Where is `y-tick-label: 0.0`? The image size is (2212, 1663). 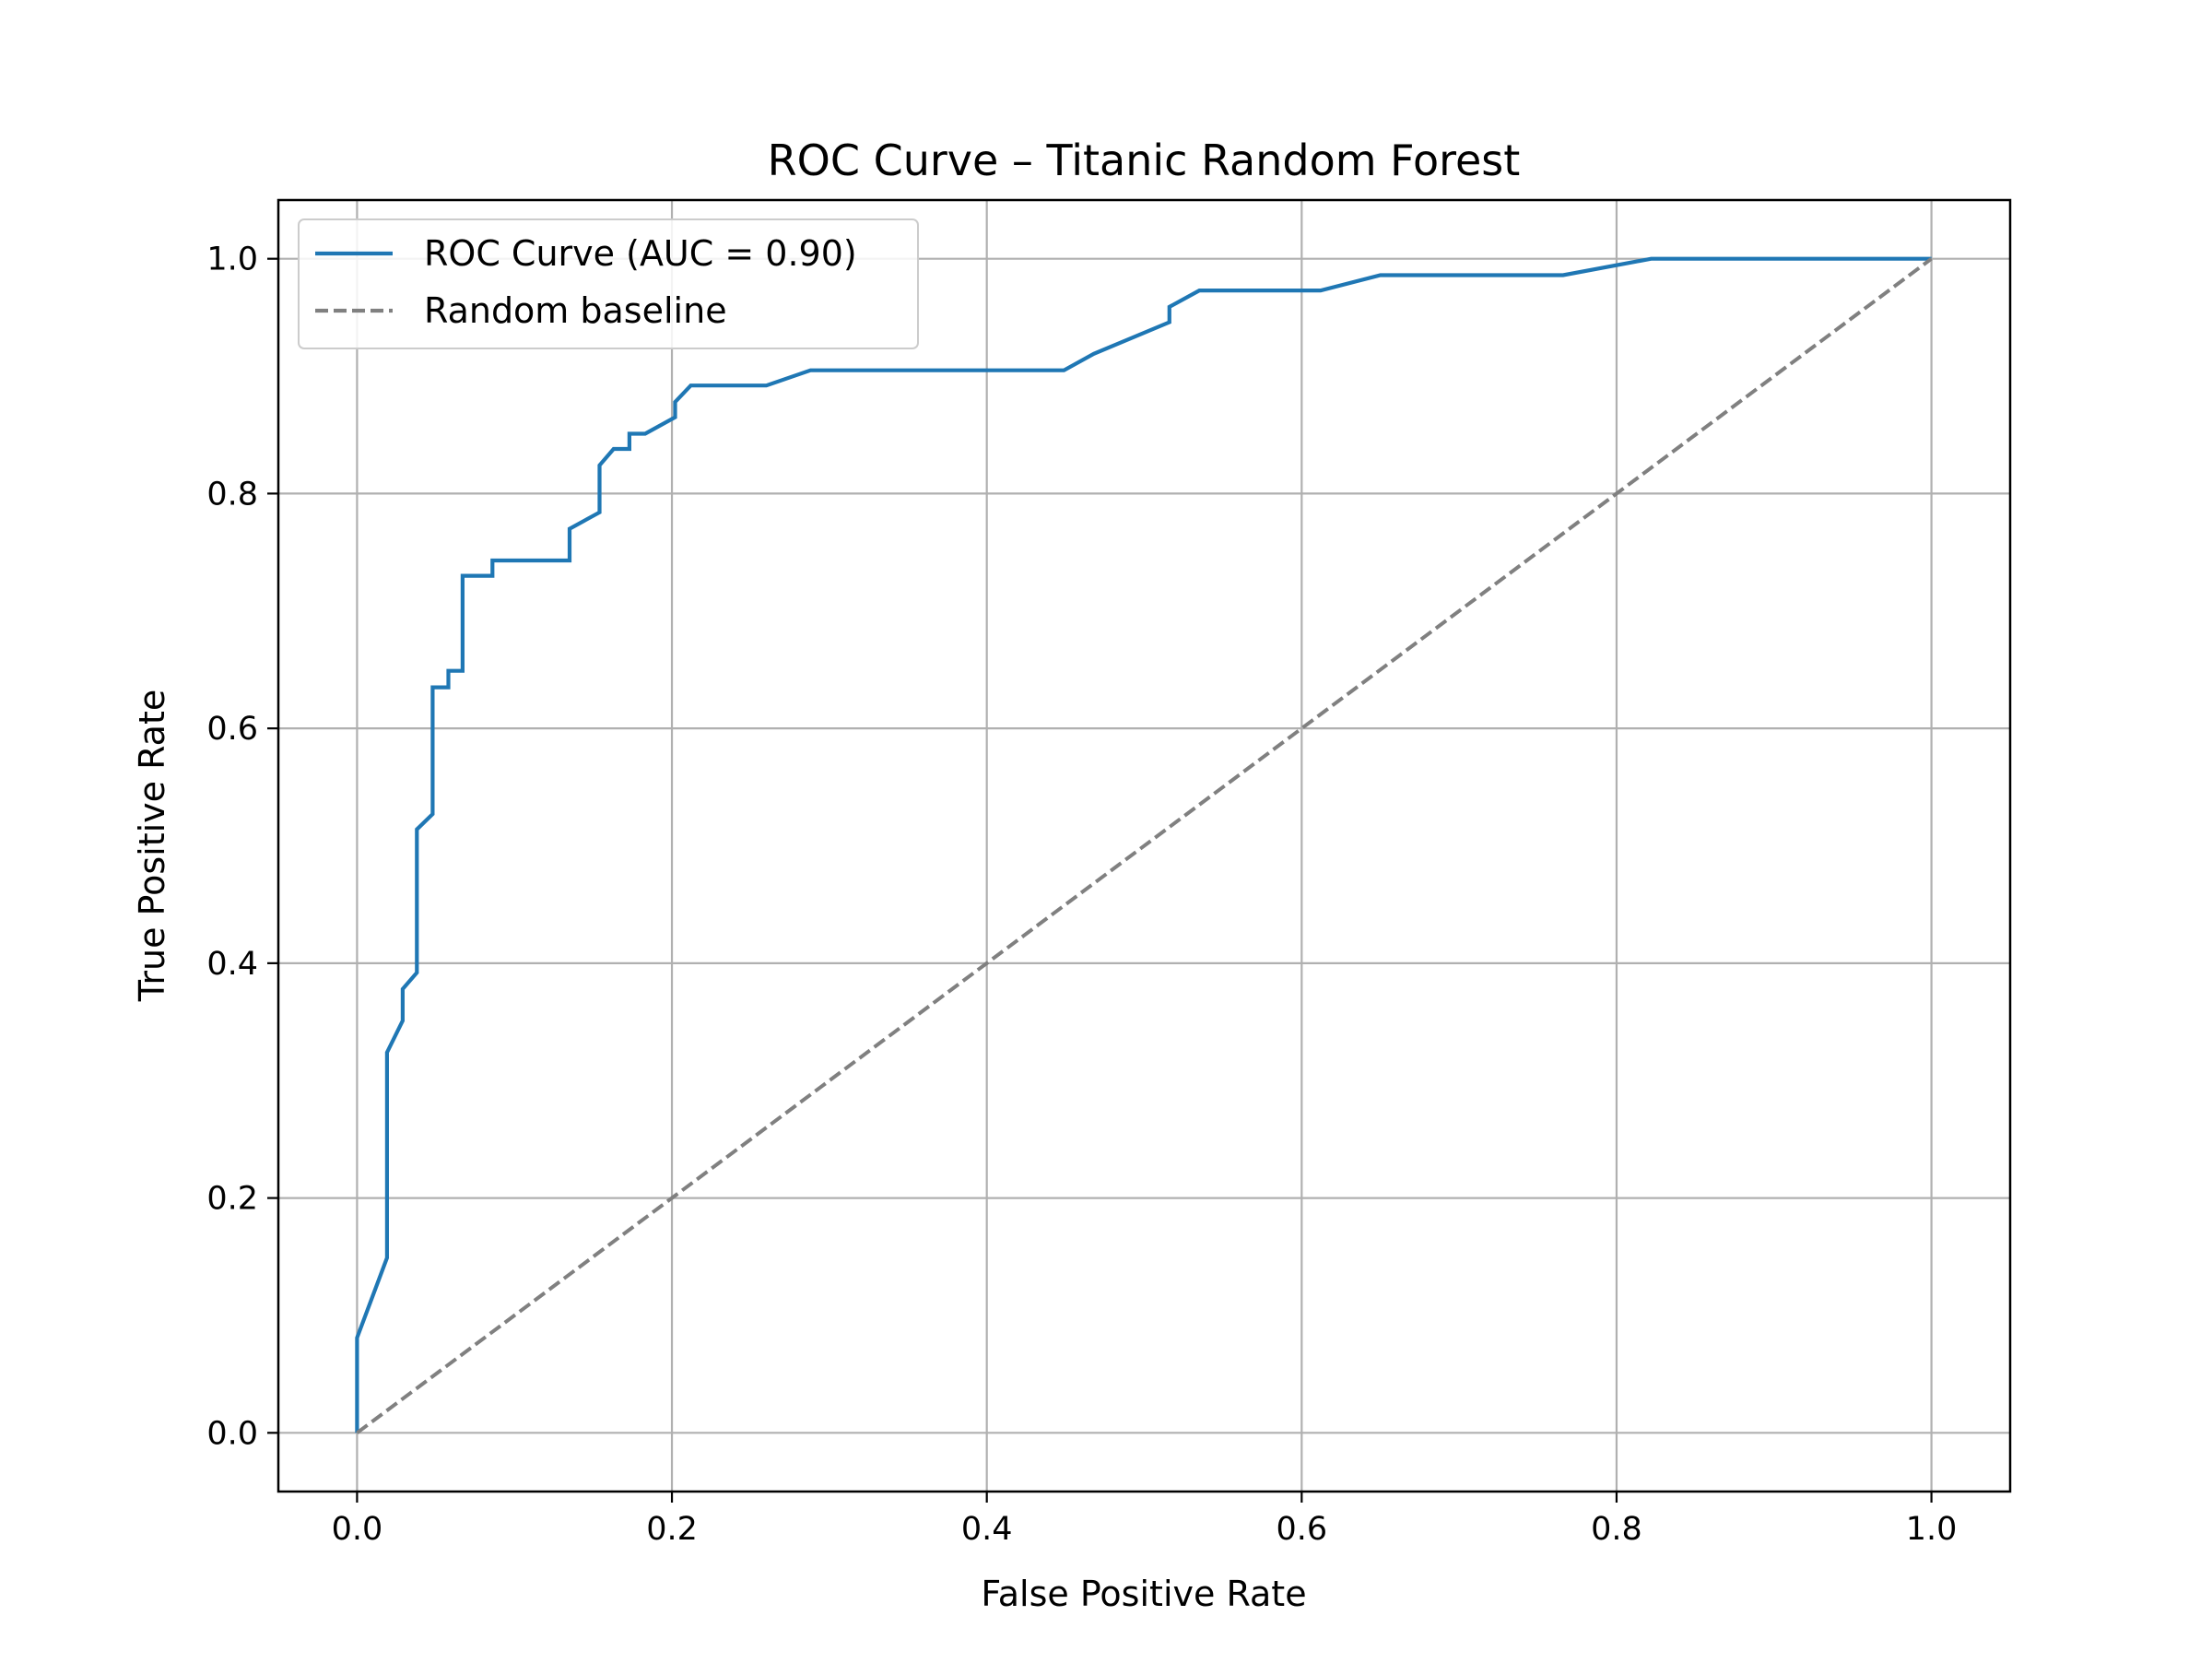 y-tick-label: 0.0 is located at coordinates (232, 1433).